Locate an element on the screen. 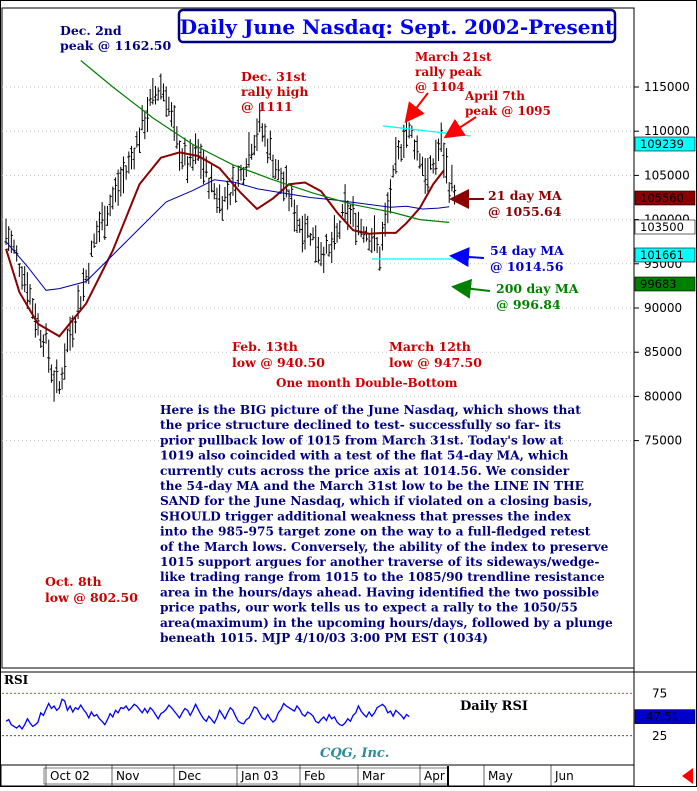  y-tick-label: 90000 is located at coordinates (663, 308).